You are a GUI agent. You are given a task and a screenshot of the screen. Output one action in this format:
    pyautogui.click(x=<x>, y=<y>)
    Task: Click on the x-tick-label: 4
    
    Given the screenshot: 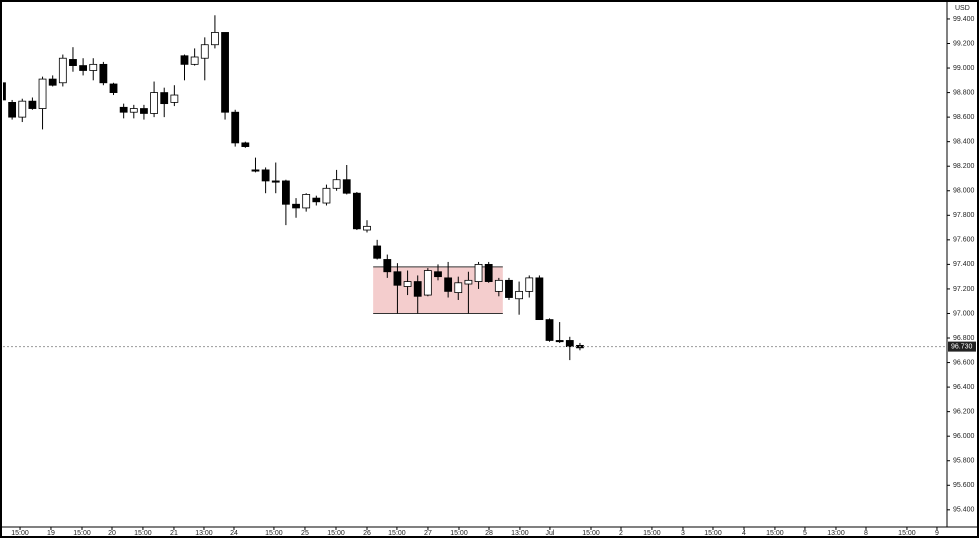 What is the action you would take?
    pyautogui.click(x=744, y=533)
    